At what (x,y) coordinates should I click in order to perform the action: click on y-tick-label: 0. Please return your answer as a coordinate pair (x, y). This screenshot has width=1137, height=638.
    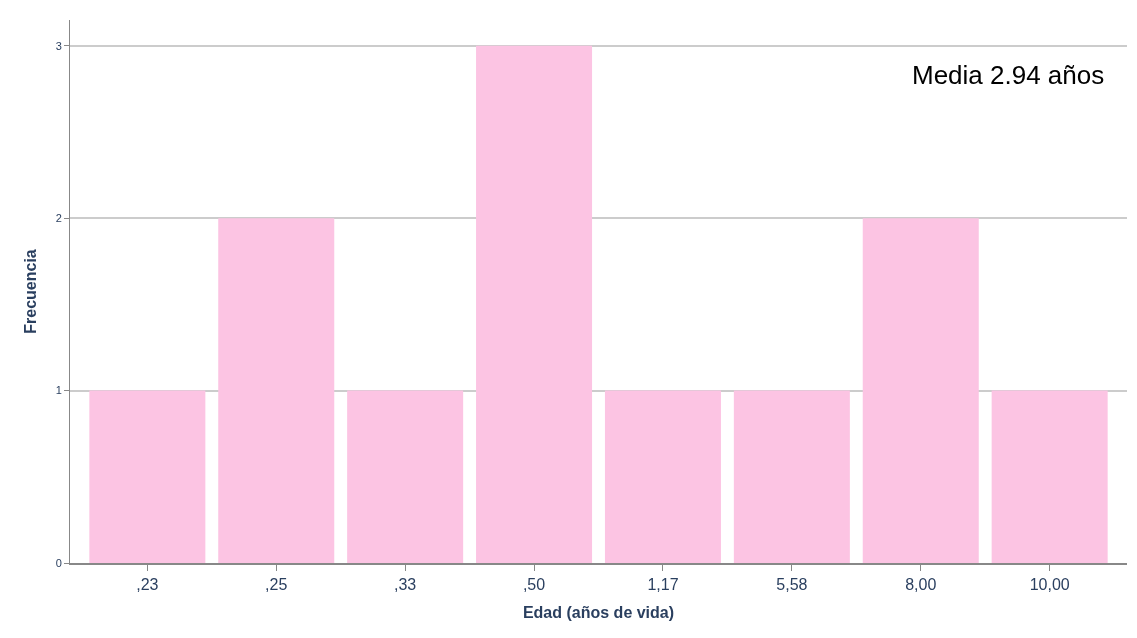
    Looking at the image, I should click on (58, 562).